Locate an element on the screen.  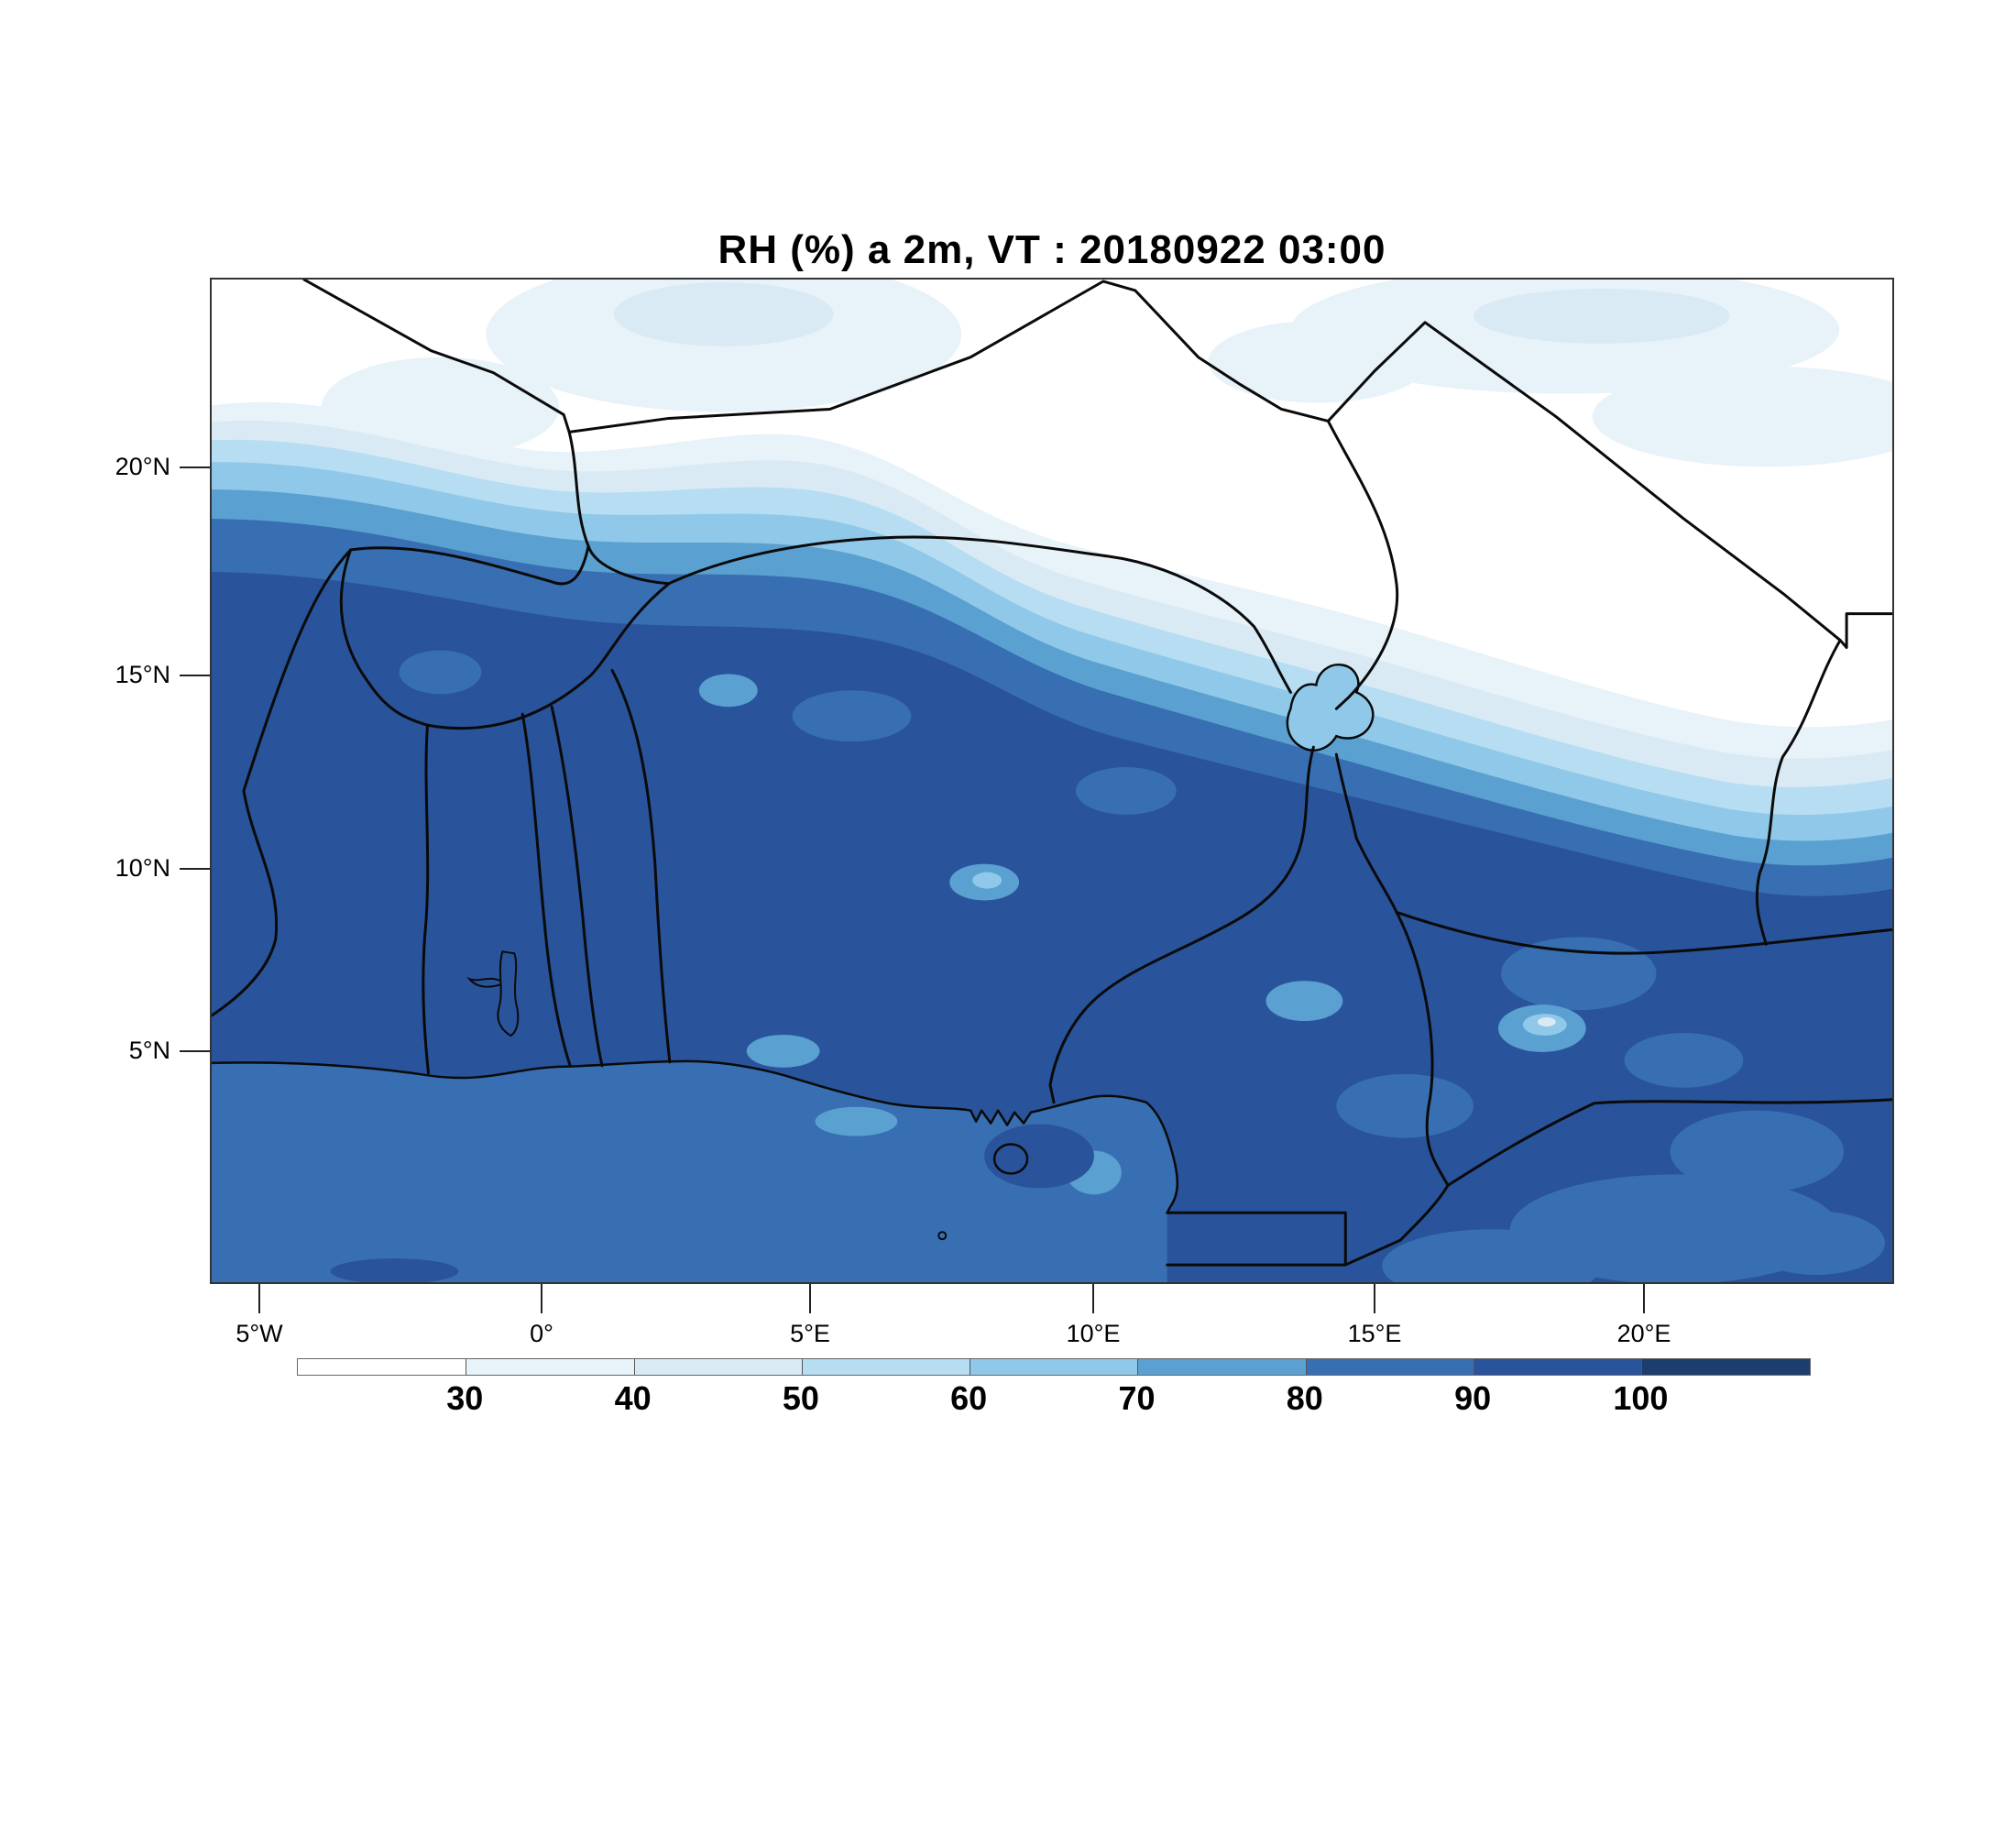
border-eq-guinea-gabon is located at coordinates (1308, 1225).